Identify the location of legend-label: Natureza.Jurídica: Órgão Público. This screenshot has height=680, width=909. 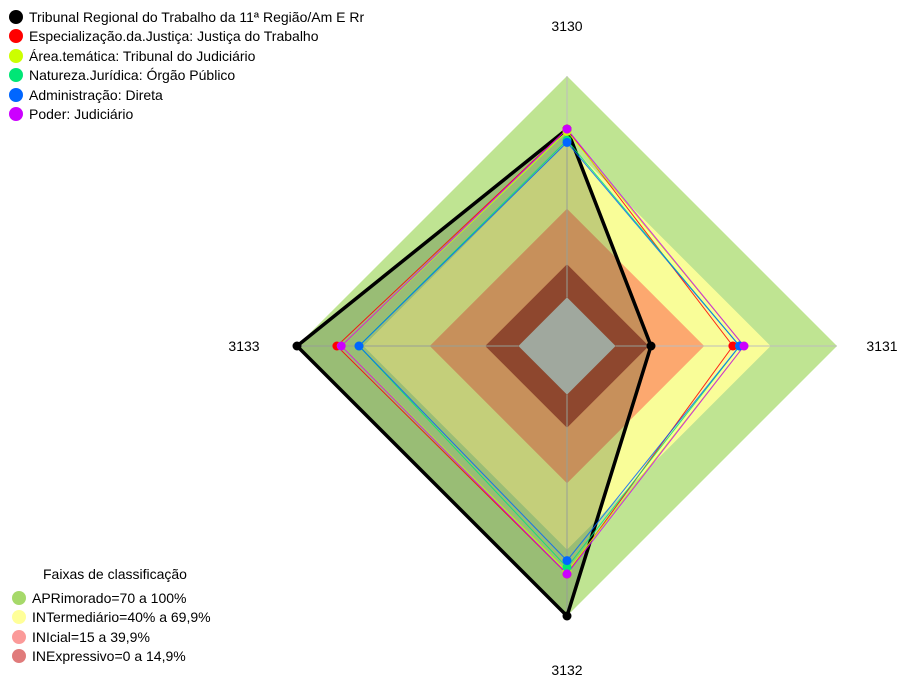
(132, 75).